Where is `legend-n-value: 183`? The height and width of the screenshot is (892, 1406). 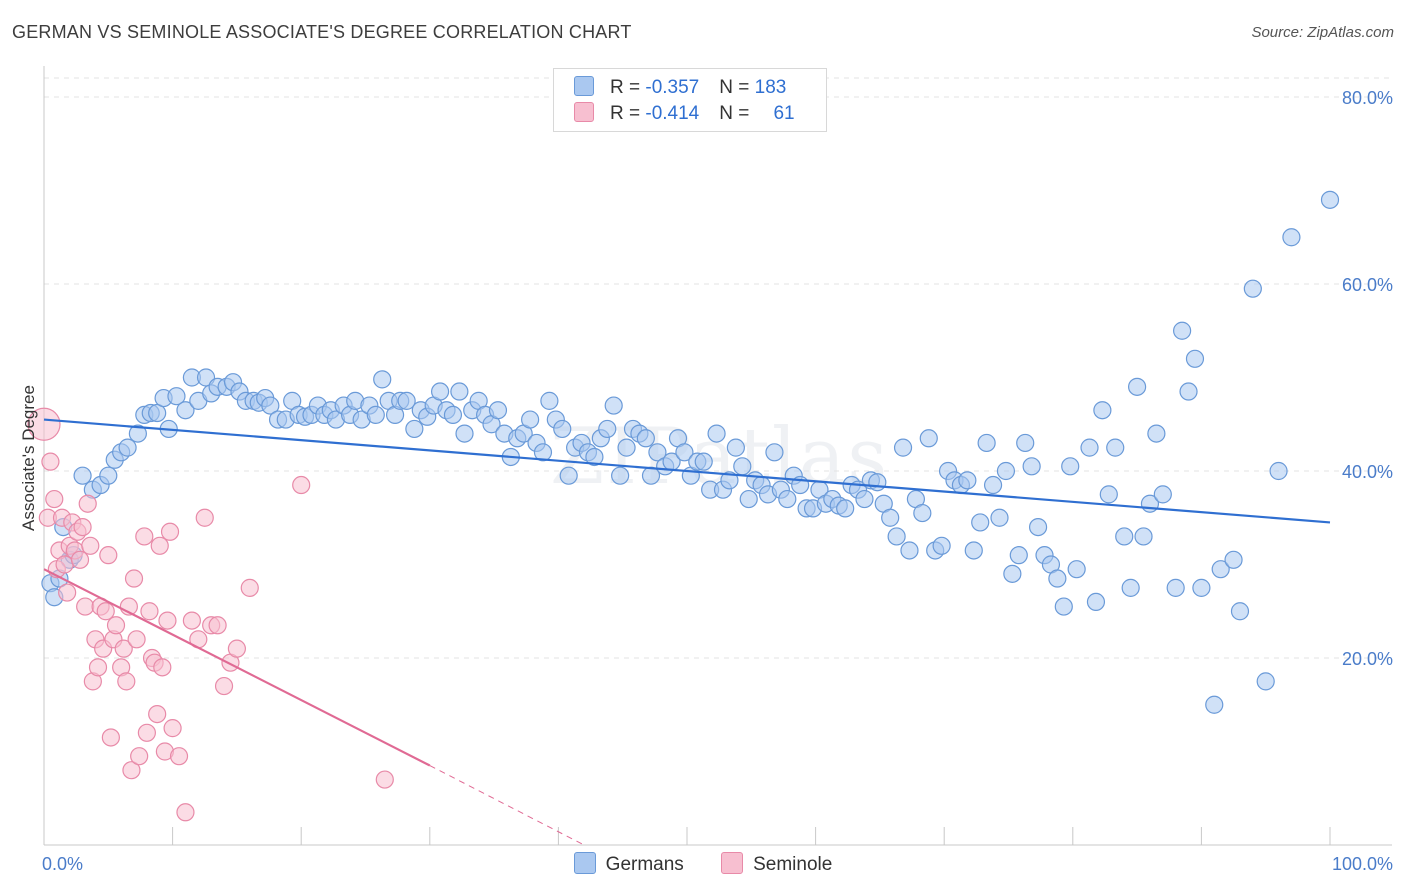
legend-n-value: 183 is located at coordinates (770, 87).